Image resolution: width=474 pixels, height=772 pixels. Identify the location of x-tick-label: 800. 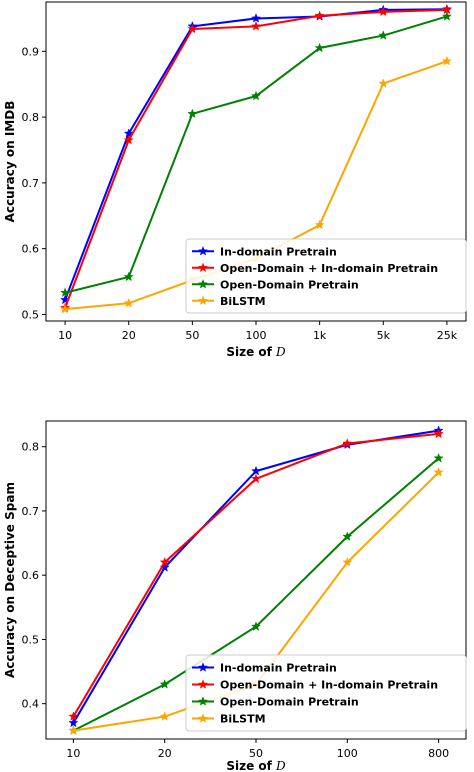
(438, 753).